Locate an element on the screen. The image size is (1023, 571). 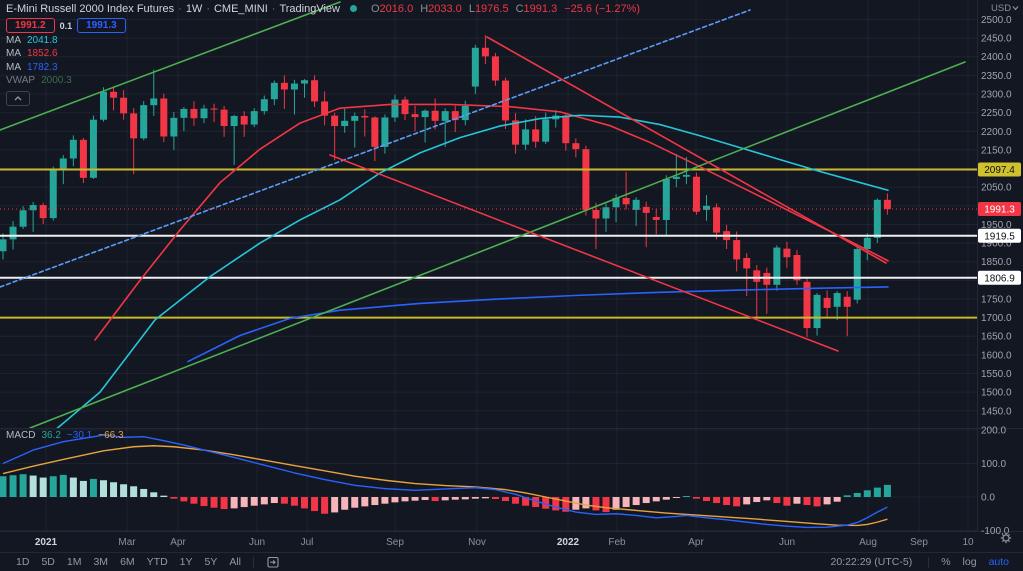
buy-ask-button: 1991.3 is located at coordinates (101, 25).